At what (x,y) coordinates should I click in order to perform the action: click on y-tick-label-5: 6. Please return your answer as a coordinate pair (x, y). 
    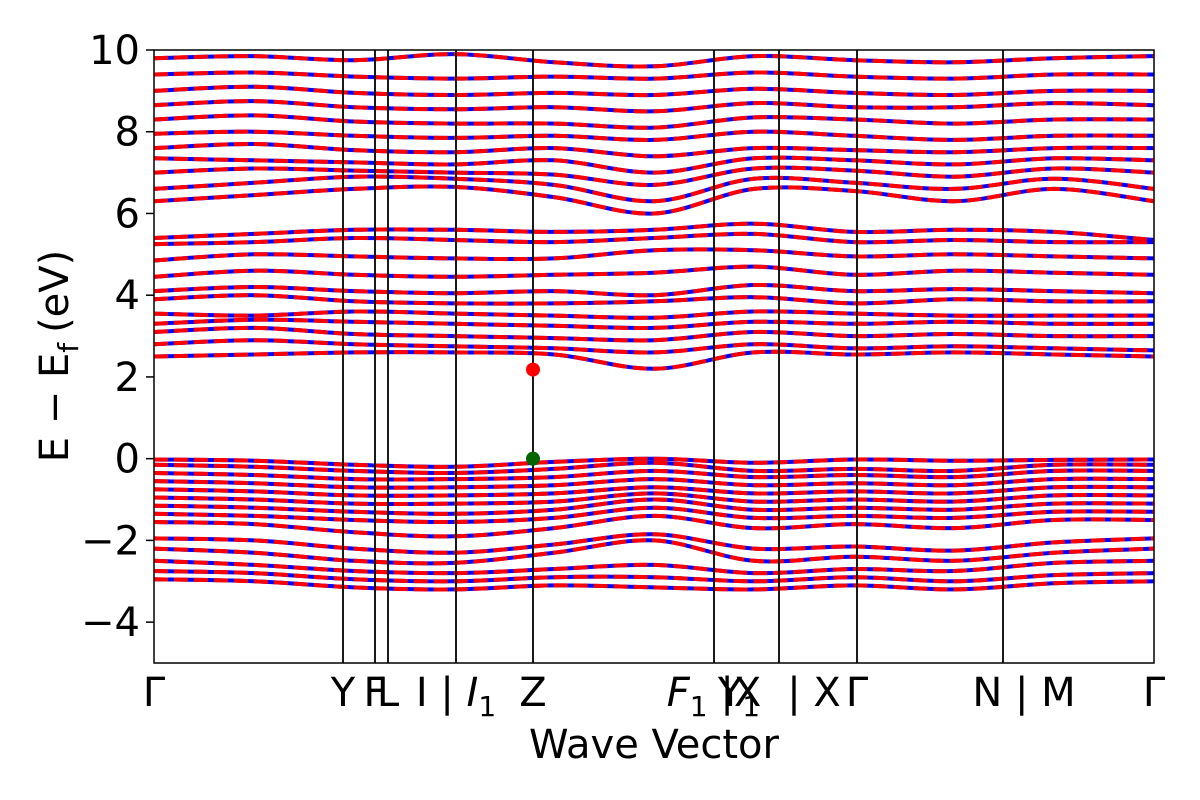
    Looking at the image, I should click on (127, 214).